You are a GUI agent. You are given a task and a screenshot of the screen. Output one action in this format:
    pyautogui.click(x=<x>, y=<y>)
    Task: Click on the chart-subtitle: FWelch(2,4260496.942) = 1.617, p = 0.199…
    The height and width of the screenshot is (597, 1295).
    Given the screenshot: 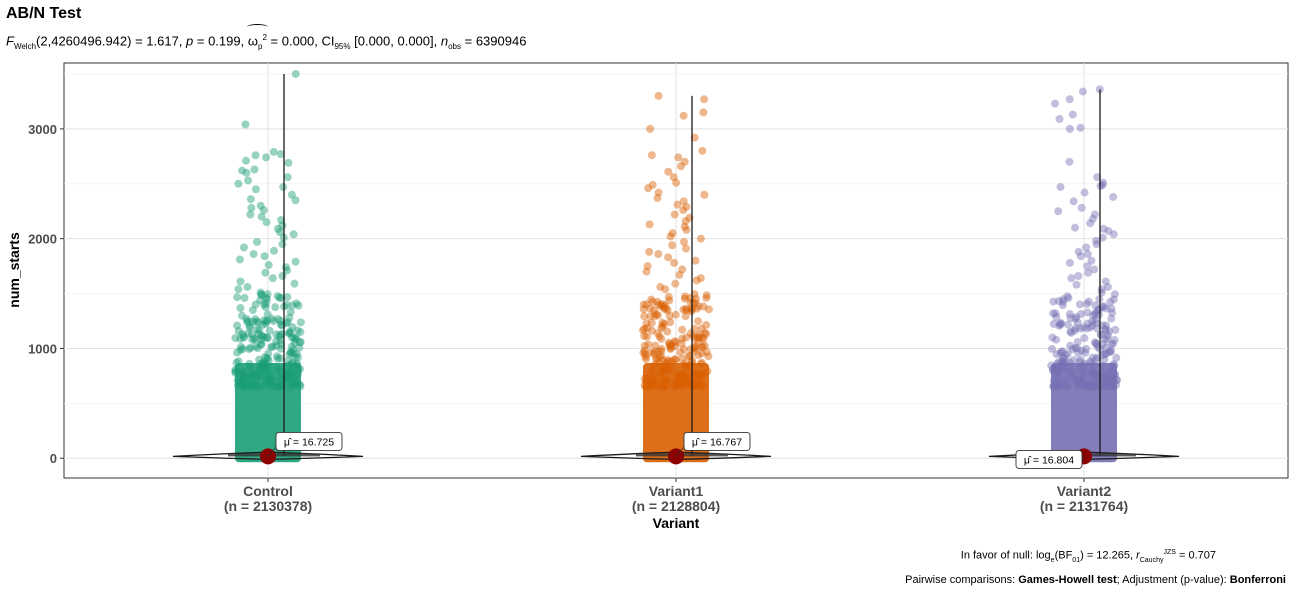 What is the action you would take?
    pyautogui.click(x=266, y=37)
    